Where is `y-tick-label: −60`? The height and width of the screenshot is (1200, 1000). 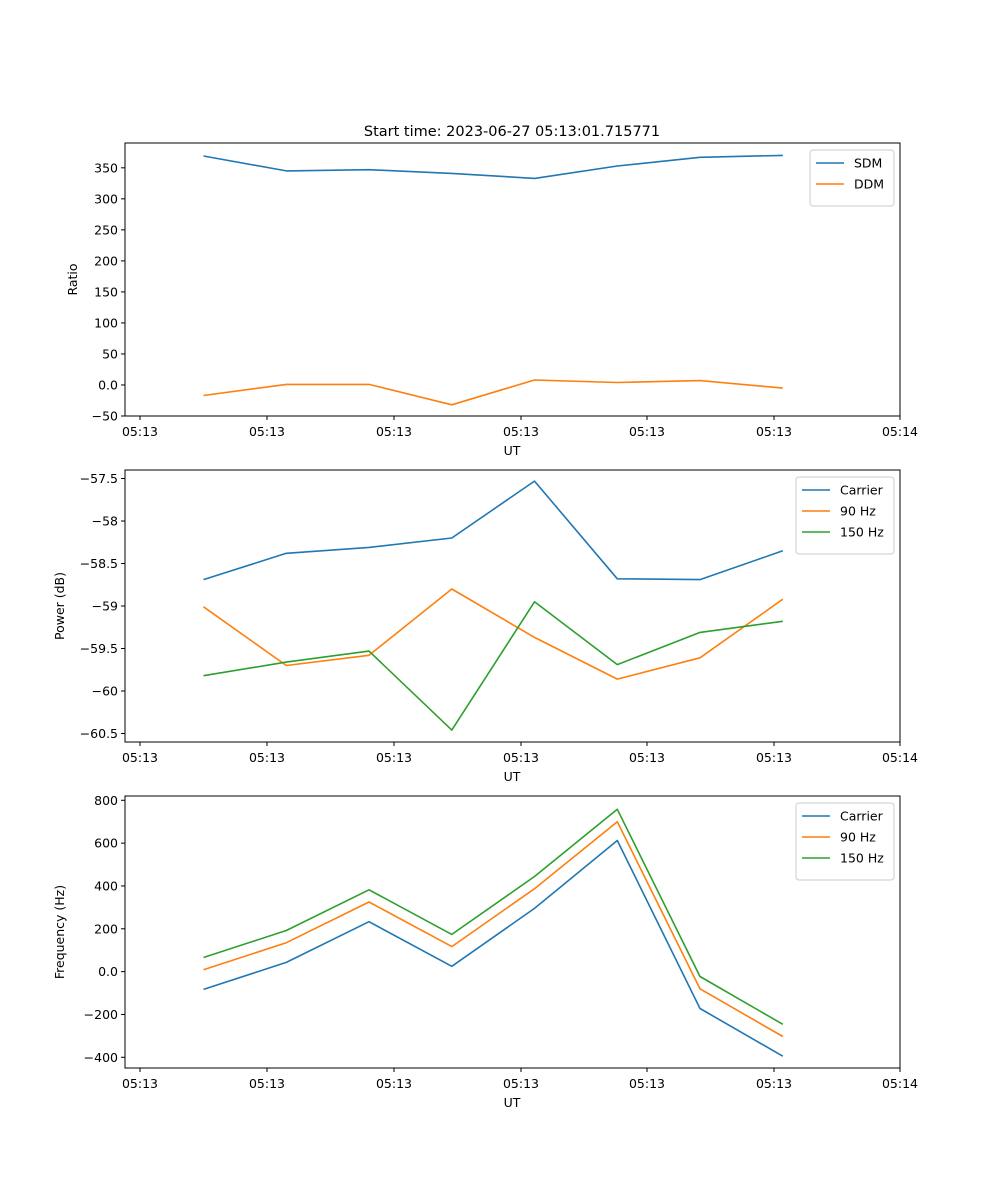
y-tick-label: −60 is located at coordinates (105, 691).